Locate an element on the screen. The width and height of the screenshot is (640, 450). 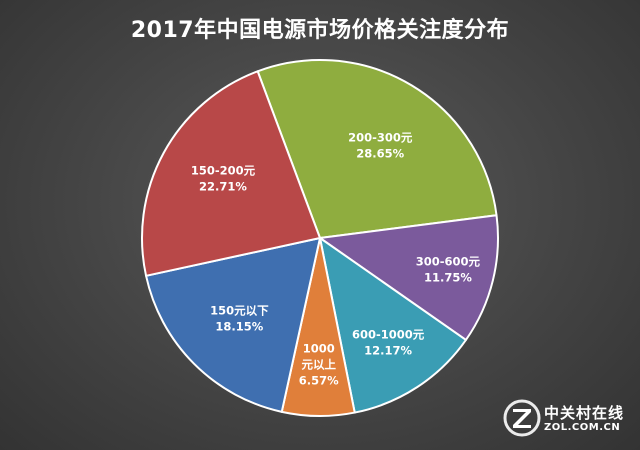
chart-title: 2017年中国电源市场价格关注度分布 is located at coordinates (320, 30).